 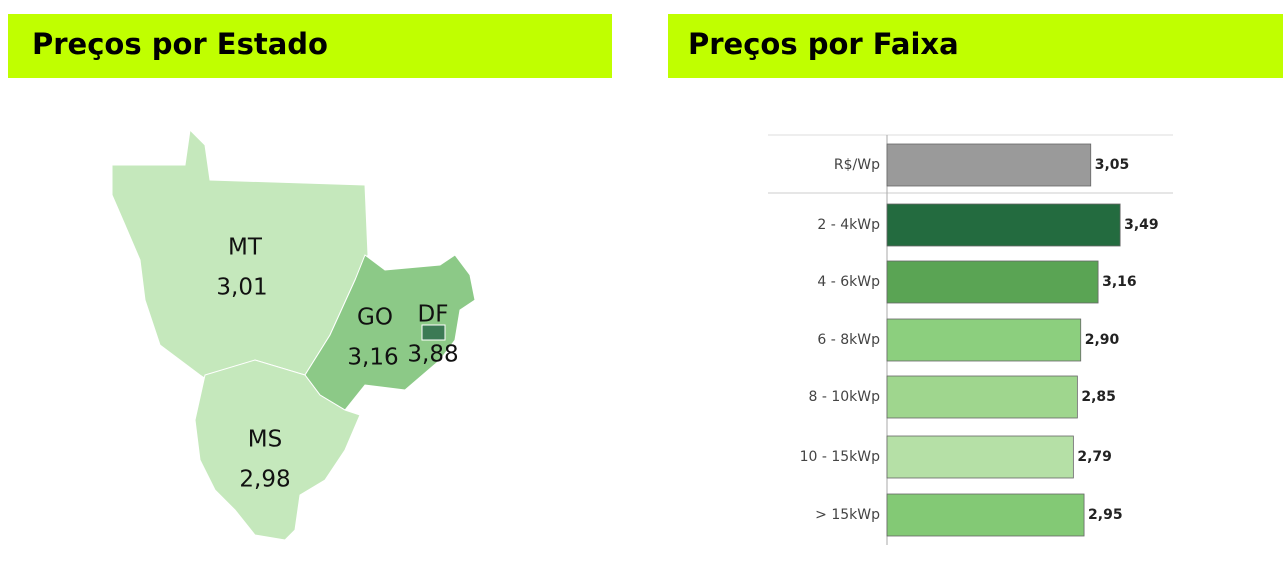 I want to click on value-label: 3,05, so click(x=1112, y=165).